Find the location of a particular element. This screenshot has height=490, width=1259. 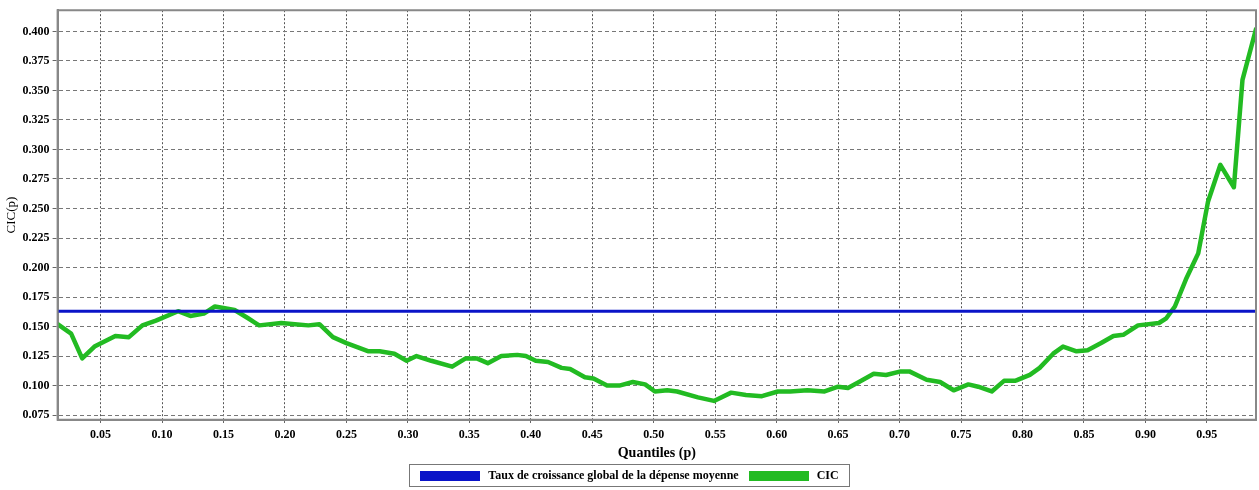

x-tick-label: 0.35 is located at coordinates (469, 434).